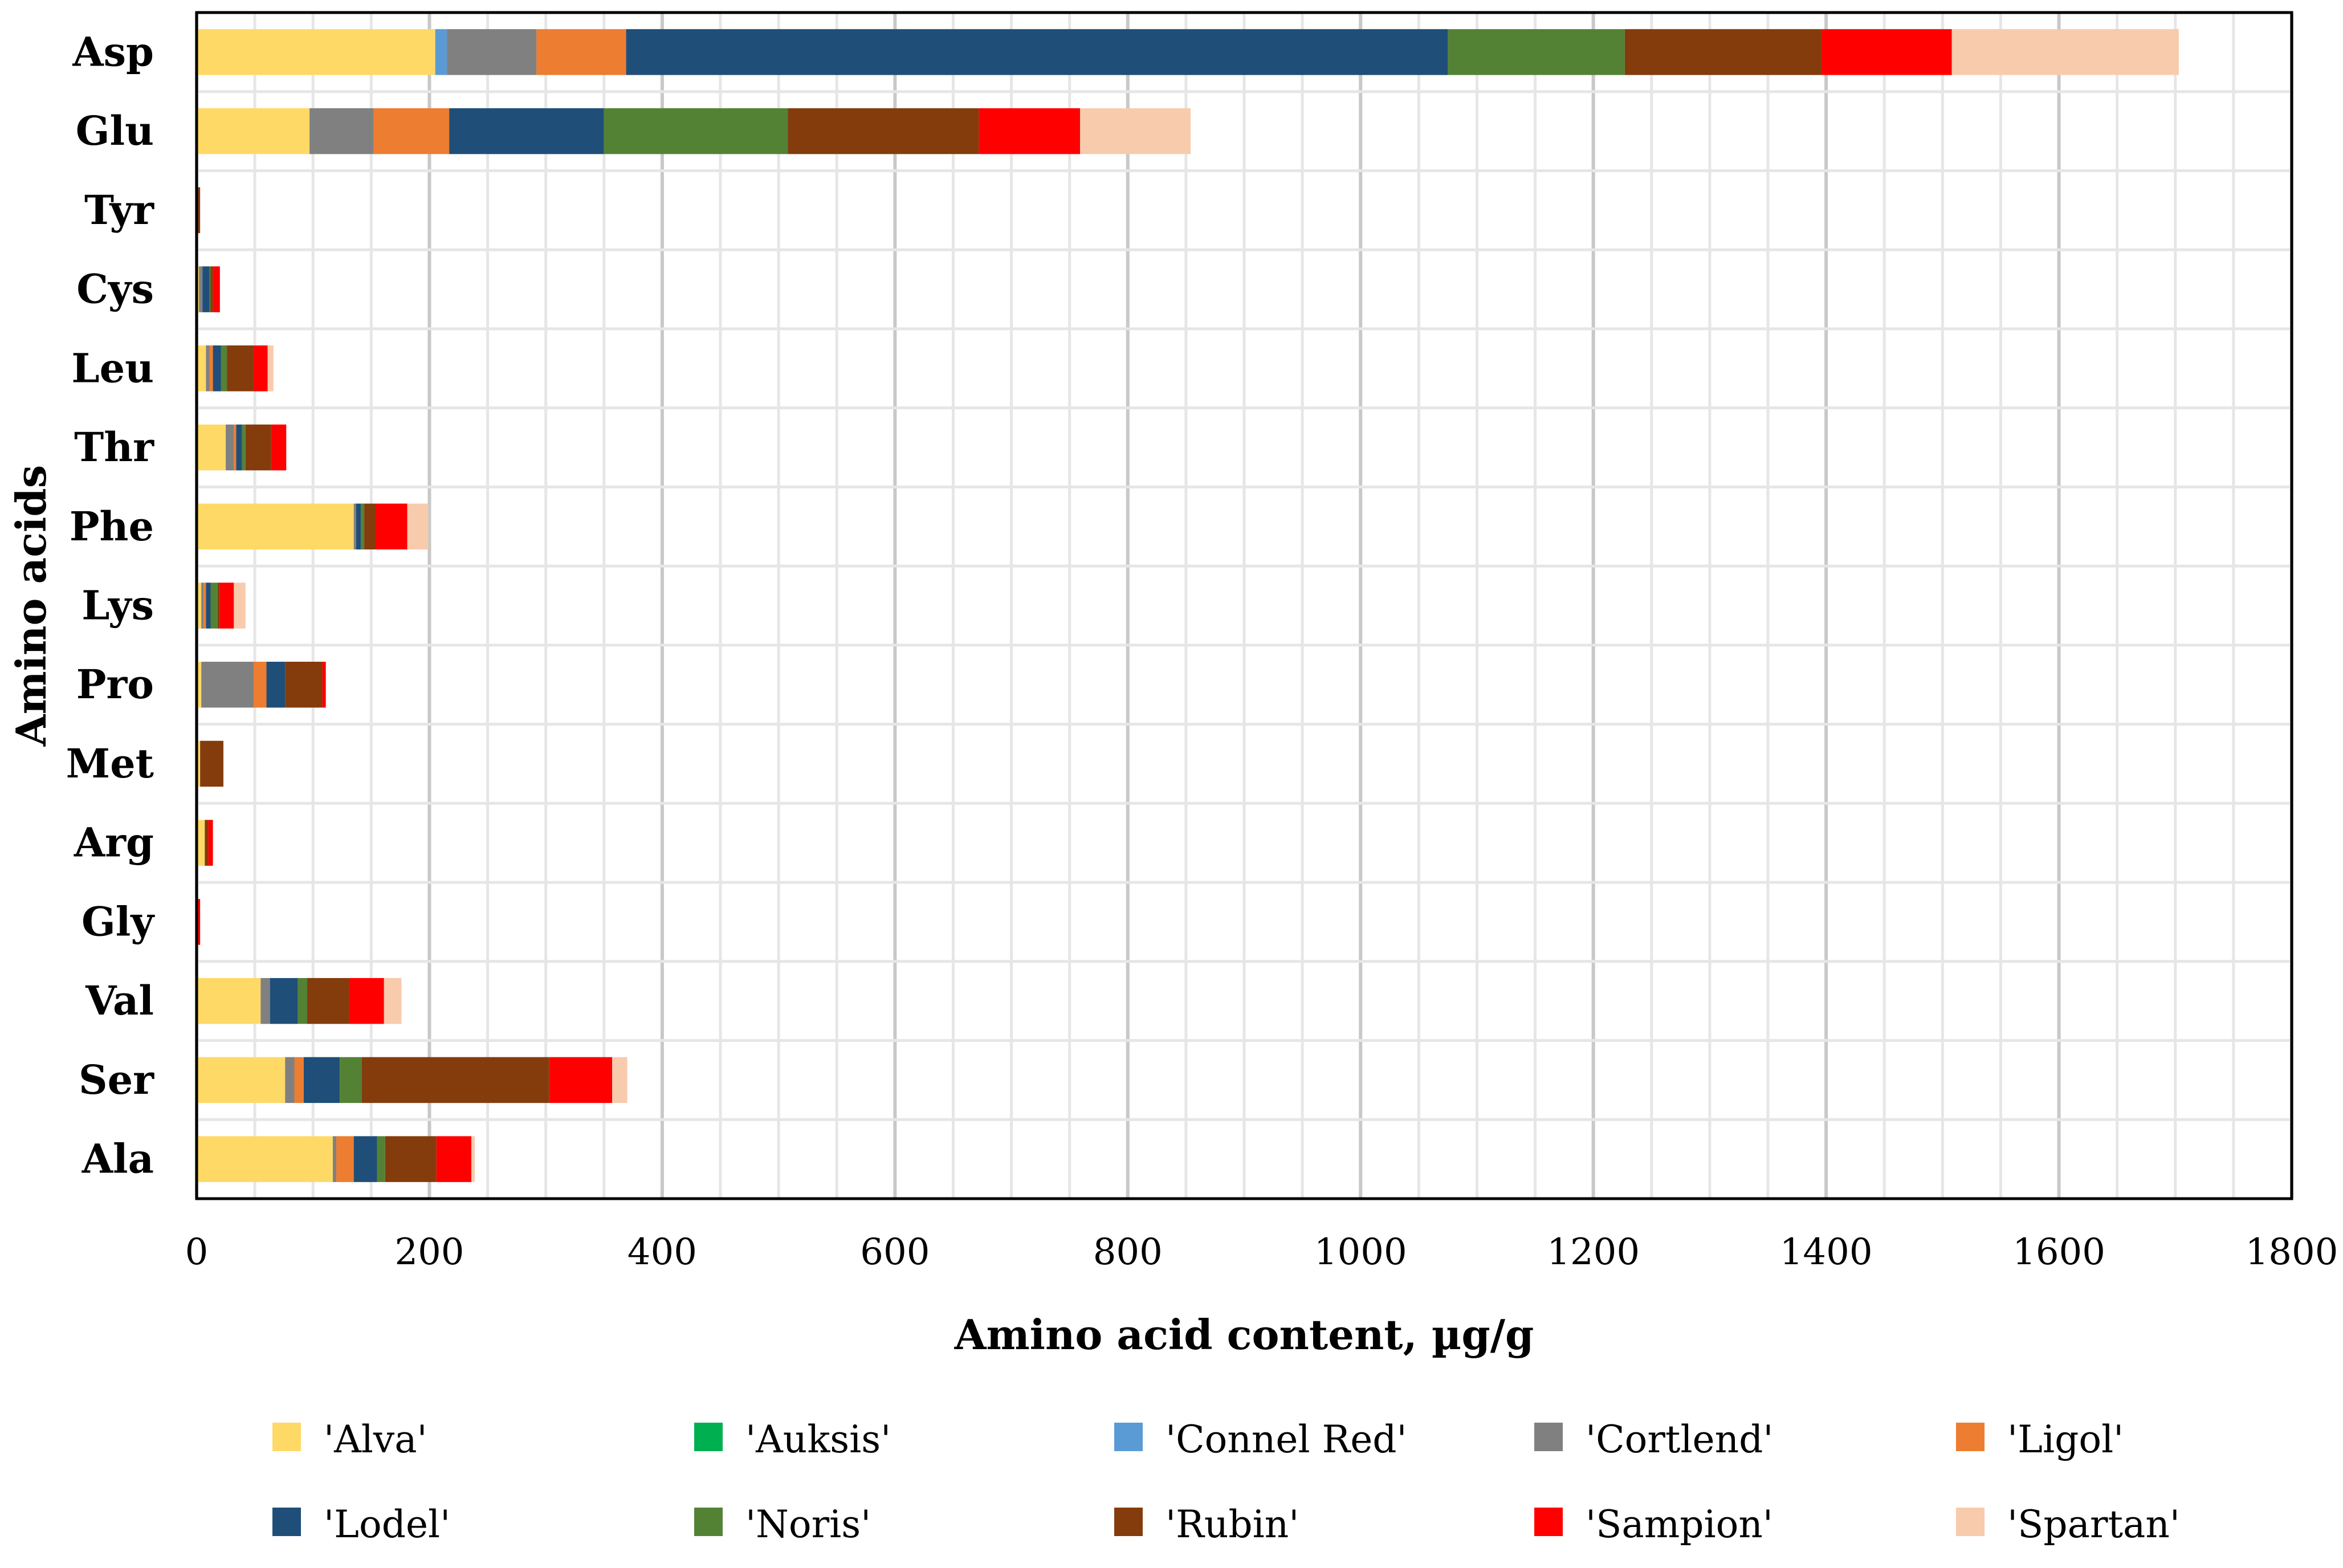 Image resolution: width=2343 pixels, height=1568 pixels. Describe the element at coordinates (118, 1159) in the screenshot. I see `category-label: Ala` at that location.